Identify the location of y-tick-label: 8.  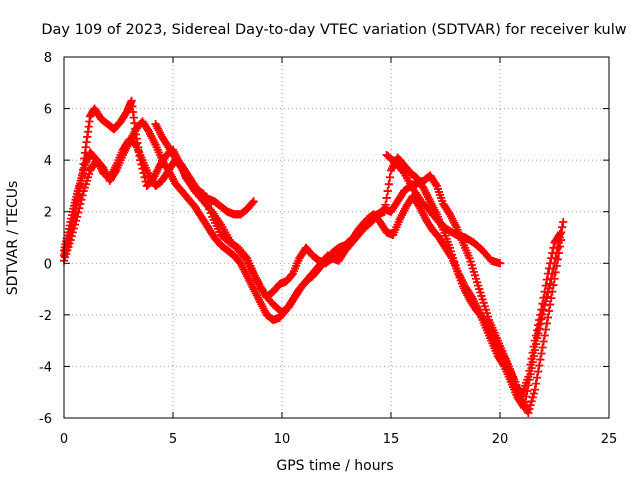
(48, 58).